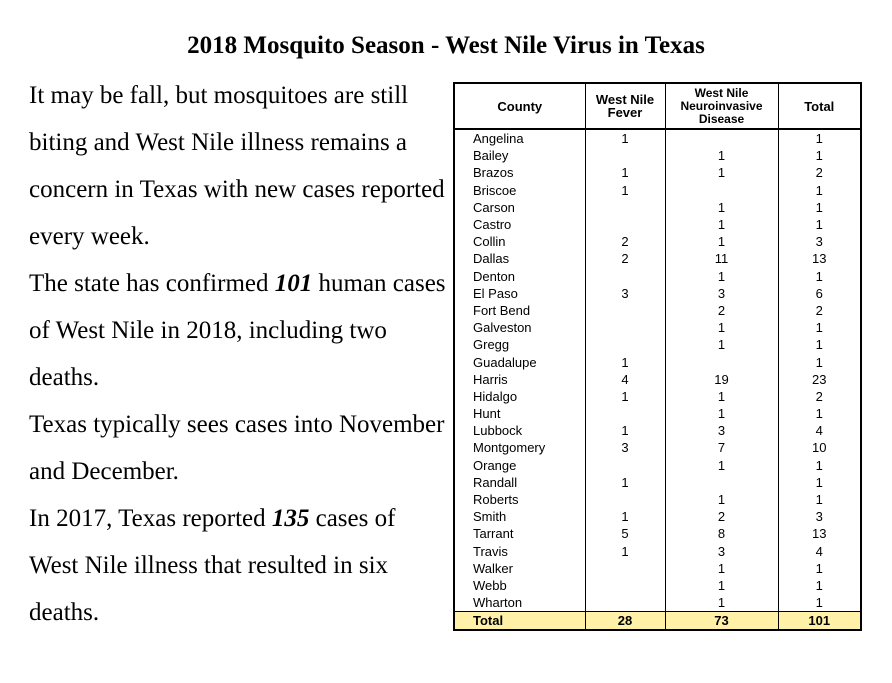  Describe the element at coordinates (519, 517) in the screenshot. I see `county-cell: Smith` at that location.